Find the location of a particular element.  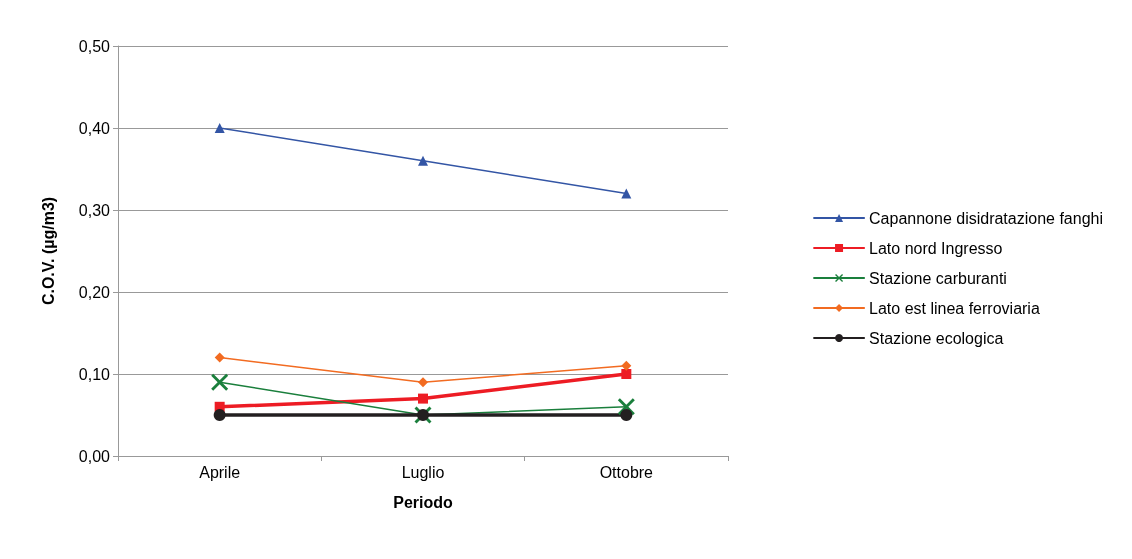

legend-label: Lato nord Ingresso is located at coordinates (936, 248).